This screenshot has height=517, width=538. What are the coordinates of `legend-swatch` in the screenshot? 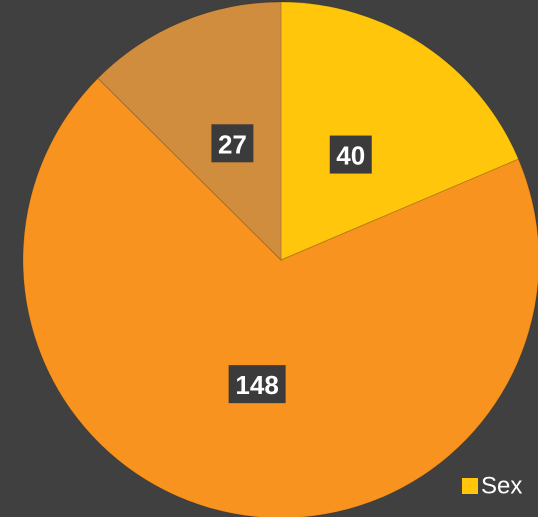 It's located at (470, 486).